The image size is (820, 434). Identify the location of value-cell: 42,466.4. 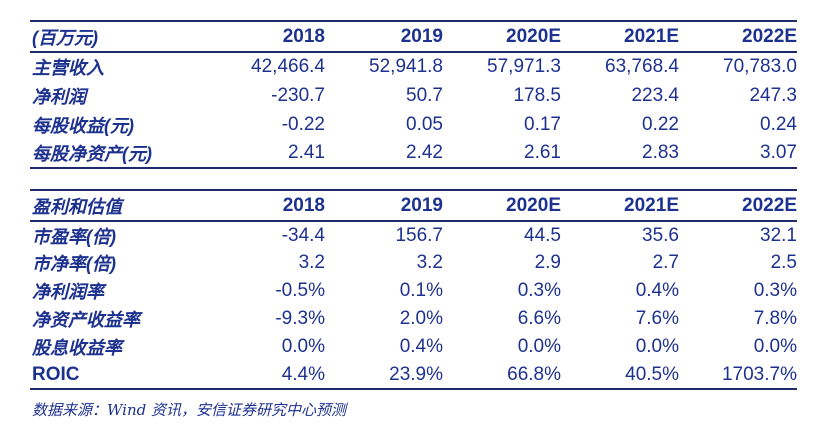
(288, 66).